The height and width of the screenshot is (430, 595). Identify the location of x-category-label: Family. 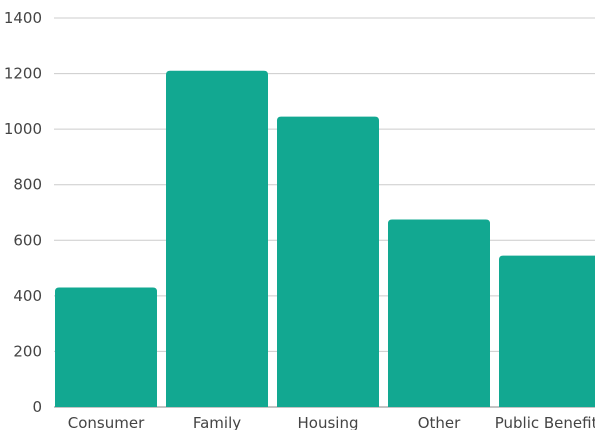
(217, 422).